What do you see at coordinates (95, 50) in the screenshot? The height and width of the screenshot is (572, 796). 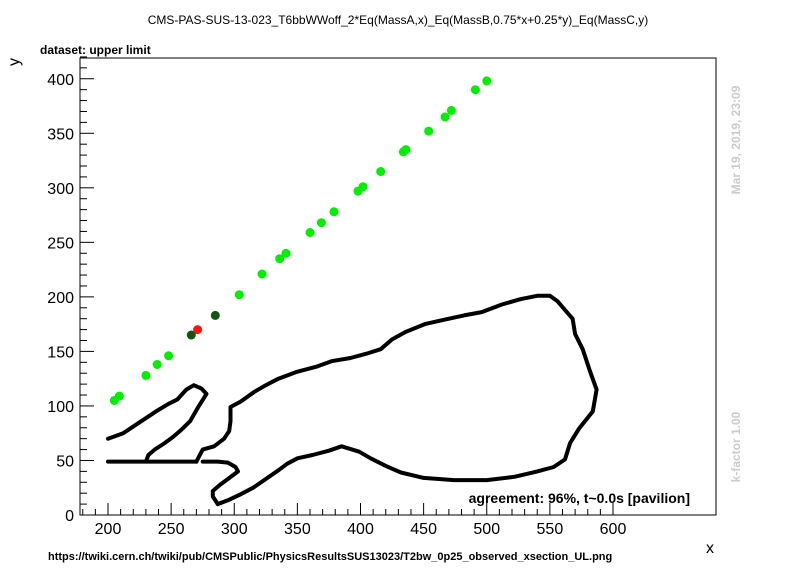 I see `dataset-label: dataset: upper limit` at bounding box center [95, 50].